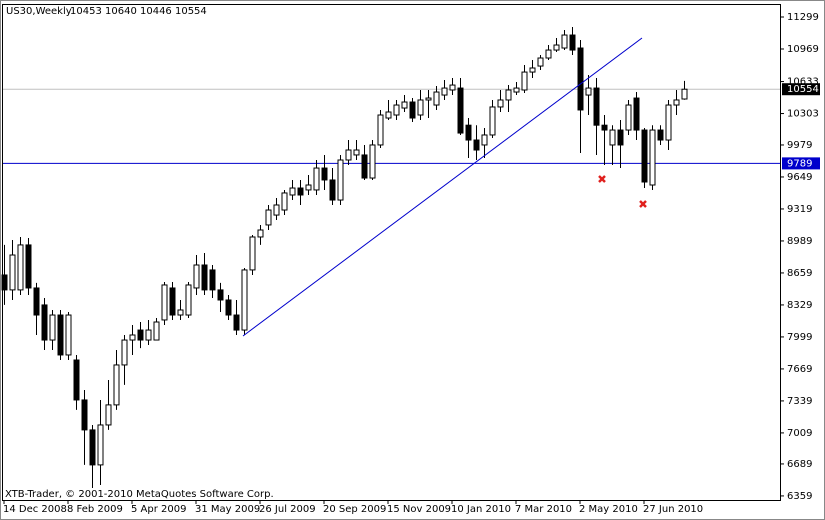 The height and width of the screenshot is (520, 825). I want to click on current-price-label: 10554, so click(803, 89).